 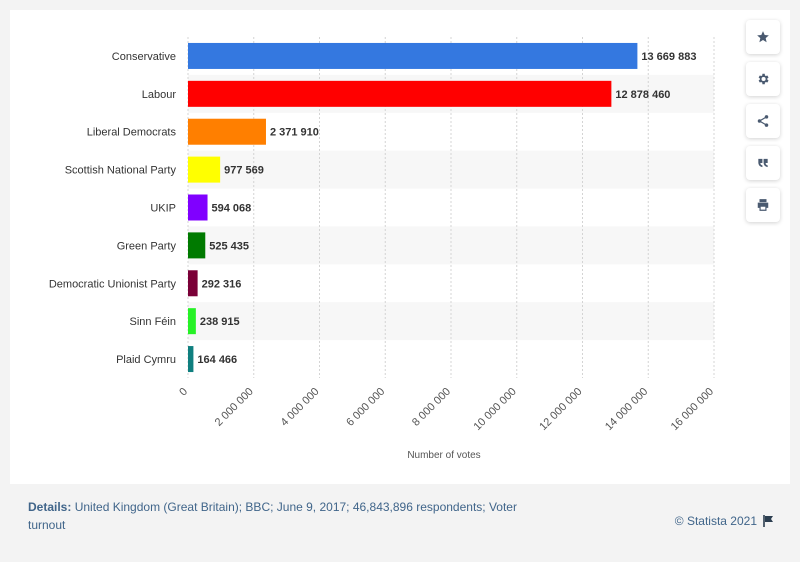 What do you see at coordinates (642, 95) in the screenshot?
I see `data-label: 12 878 460` at bounding box center [642, 95].